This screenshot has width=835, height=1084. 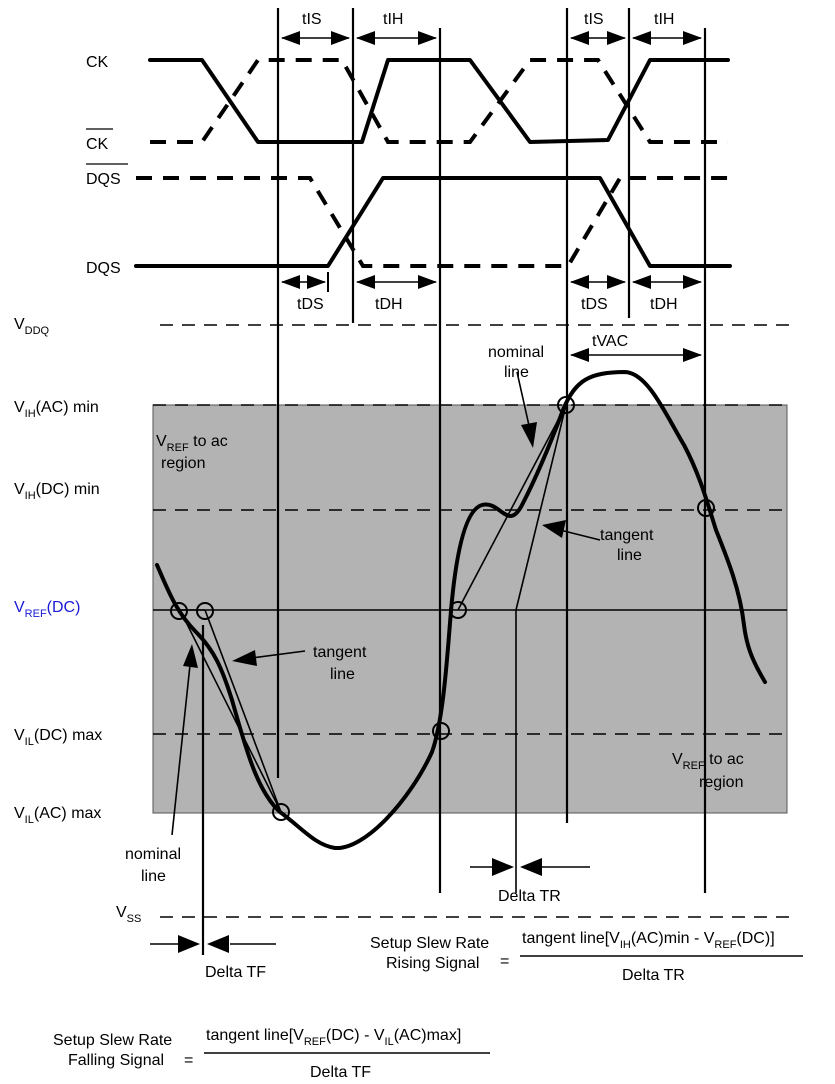 What do you see at coordinates (342, 674) in the screenshot?
I see `tangent-lower-2: line` at bounding box center [342, 674].